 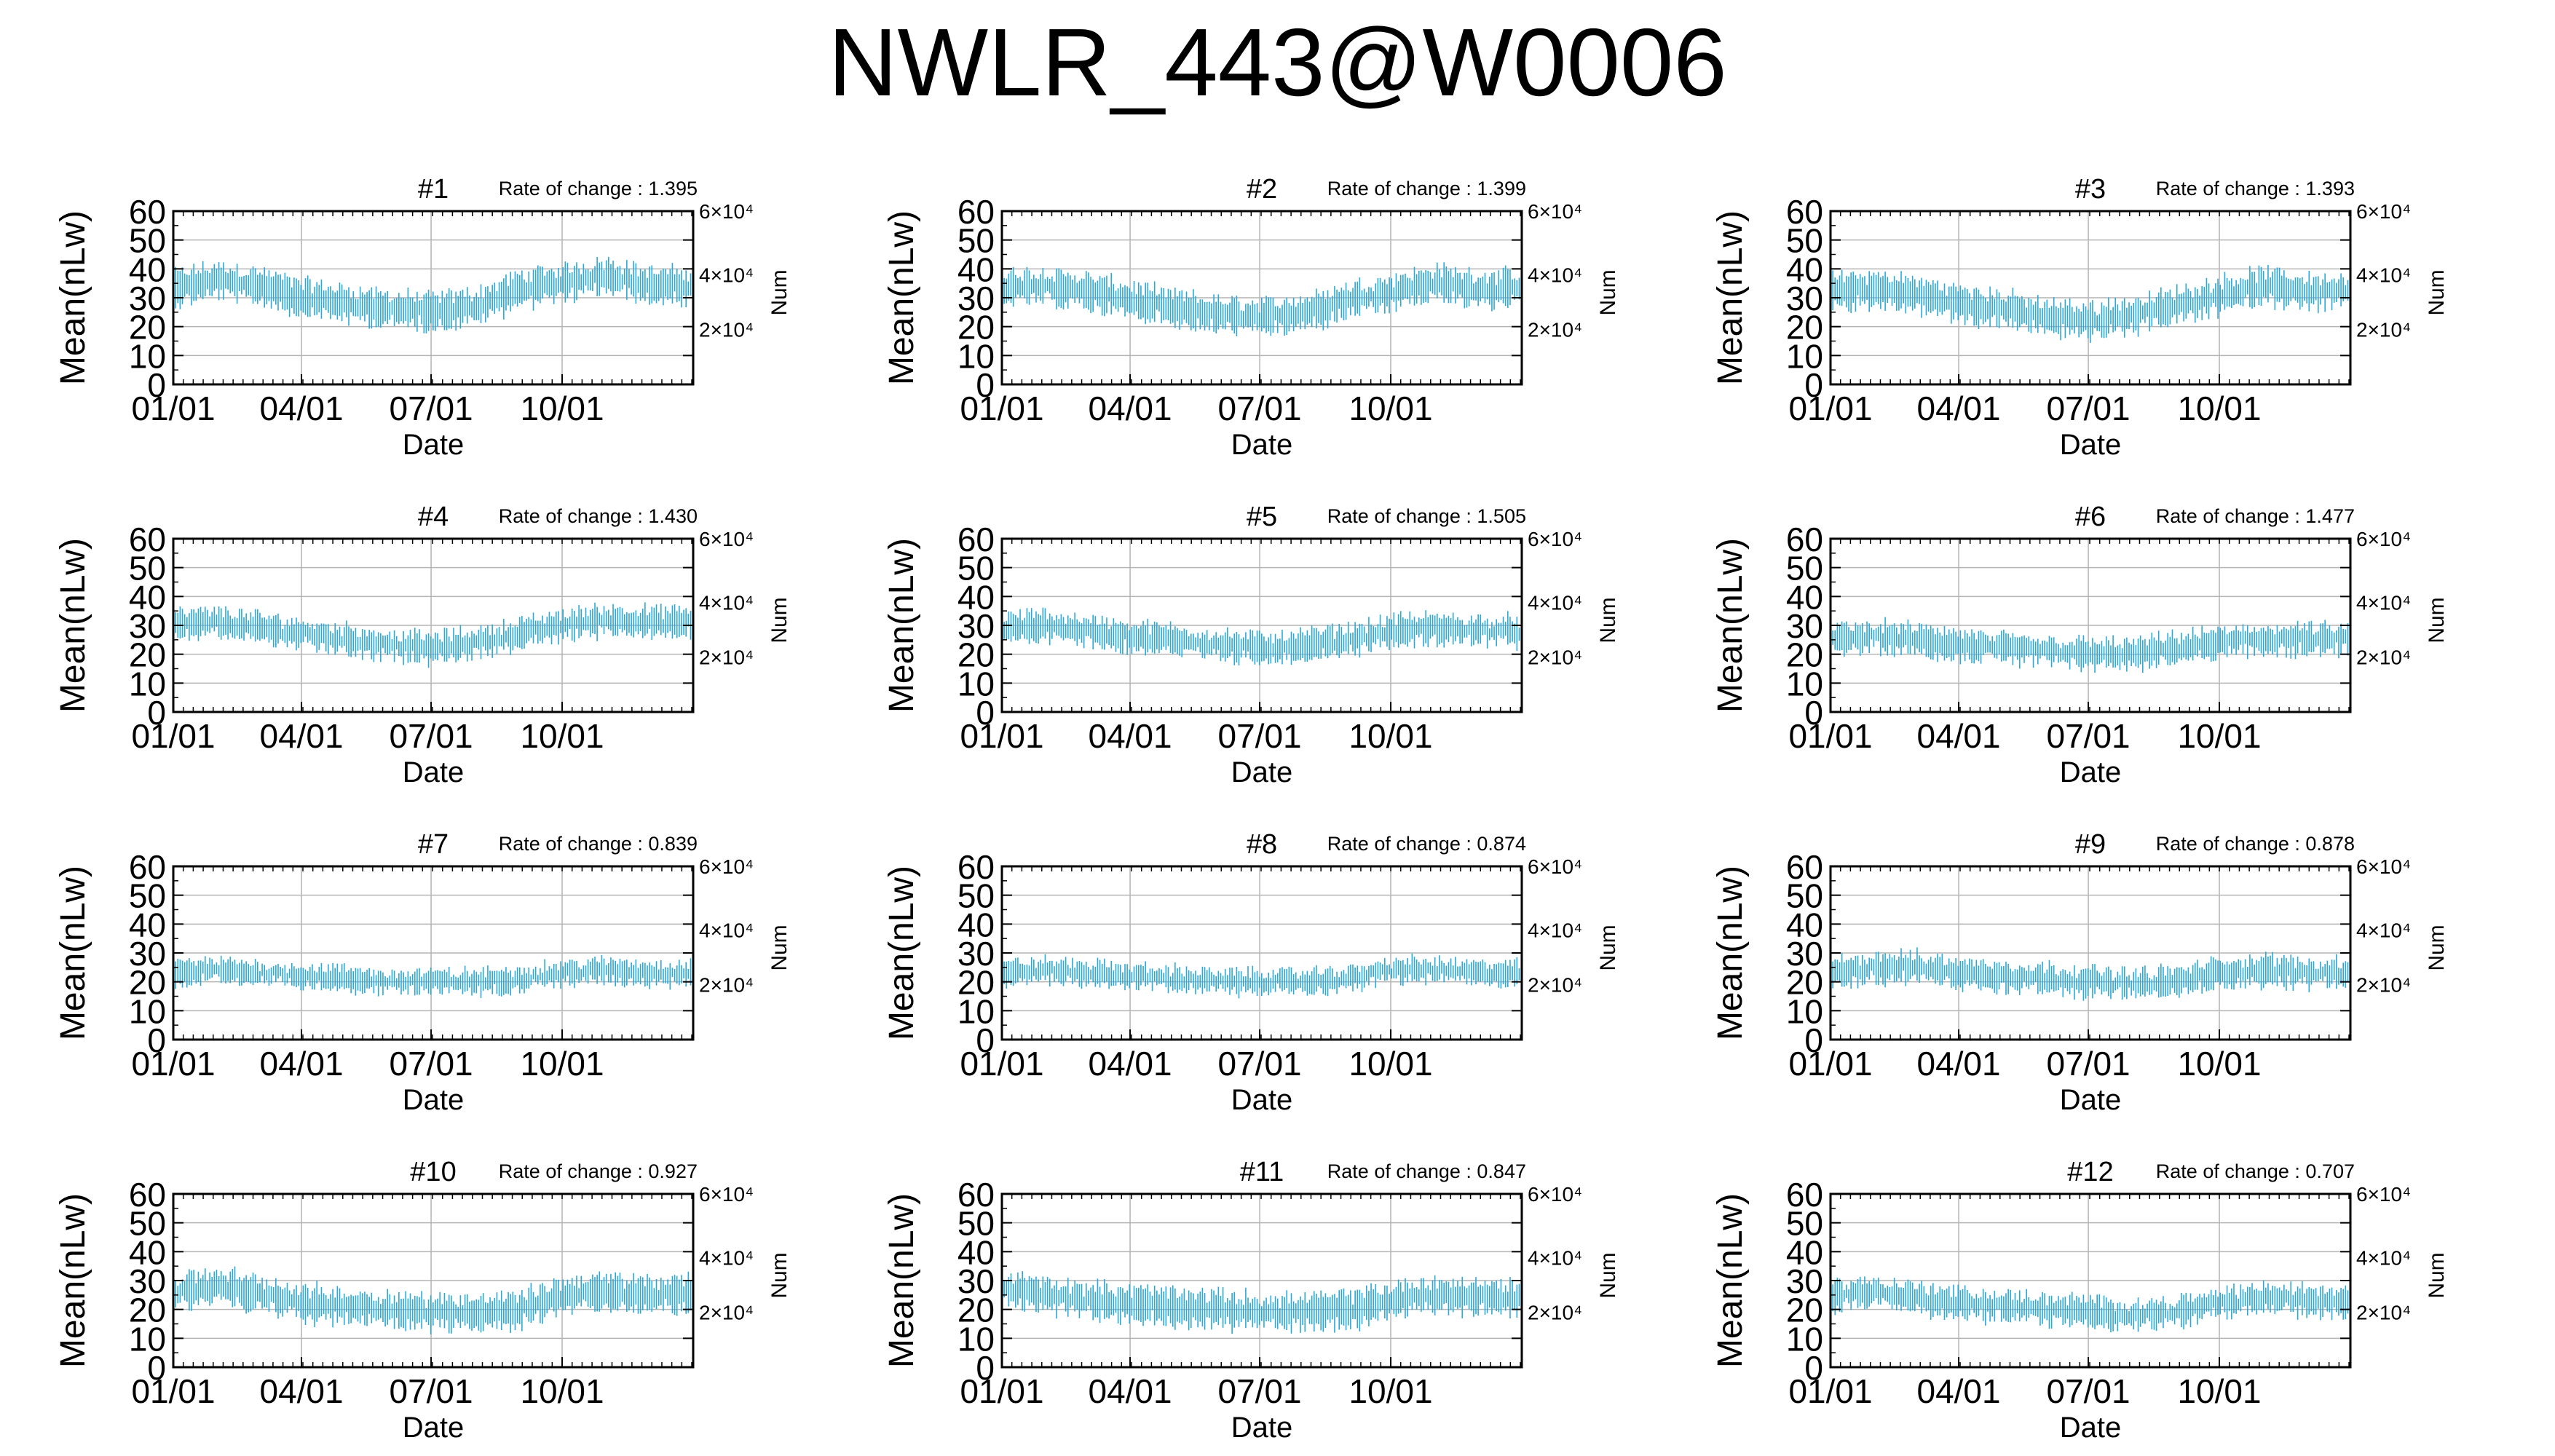 I want to click on panel-title: #9, so click(x=2090, y=844).